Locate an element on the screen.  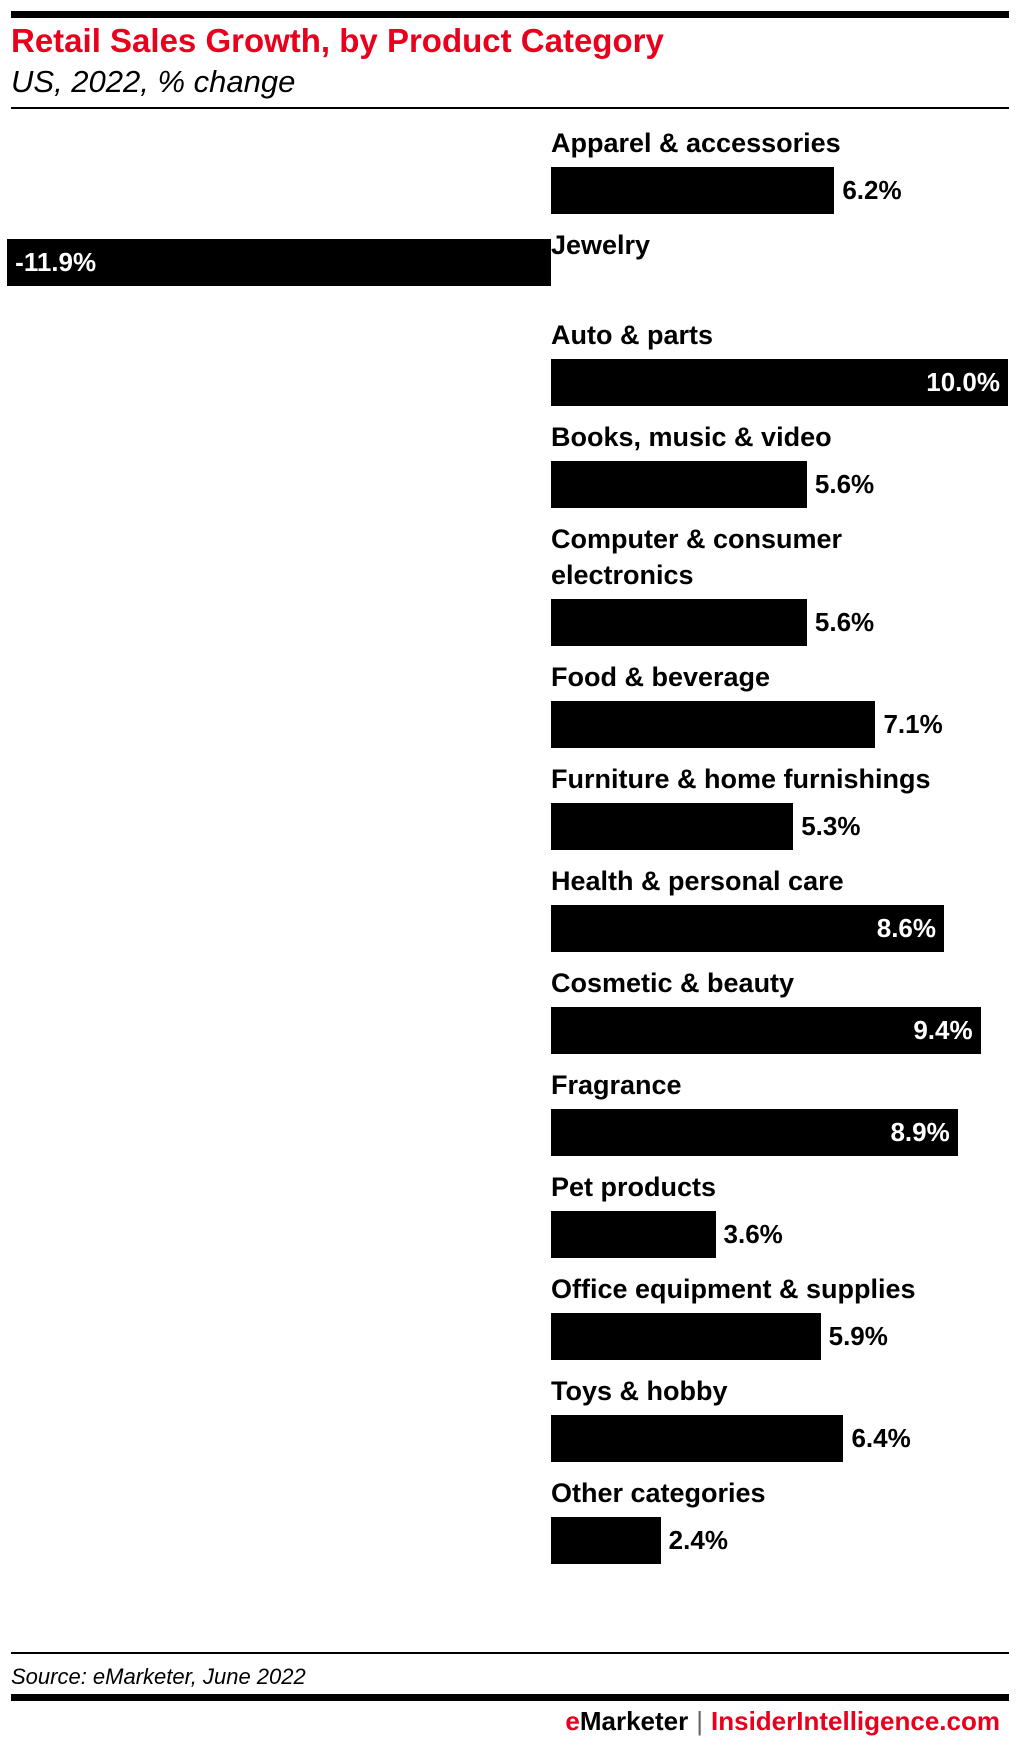
brand-emarketer: Marketer is located at coordinates (634, 1721).